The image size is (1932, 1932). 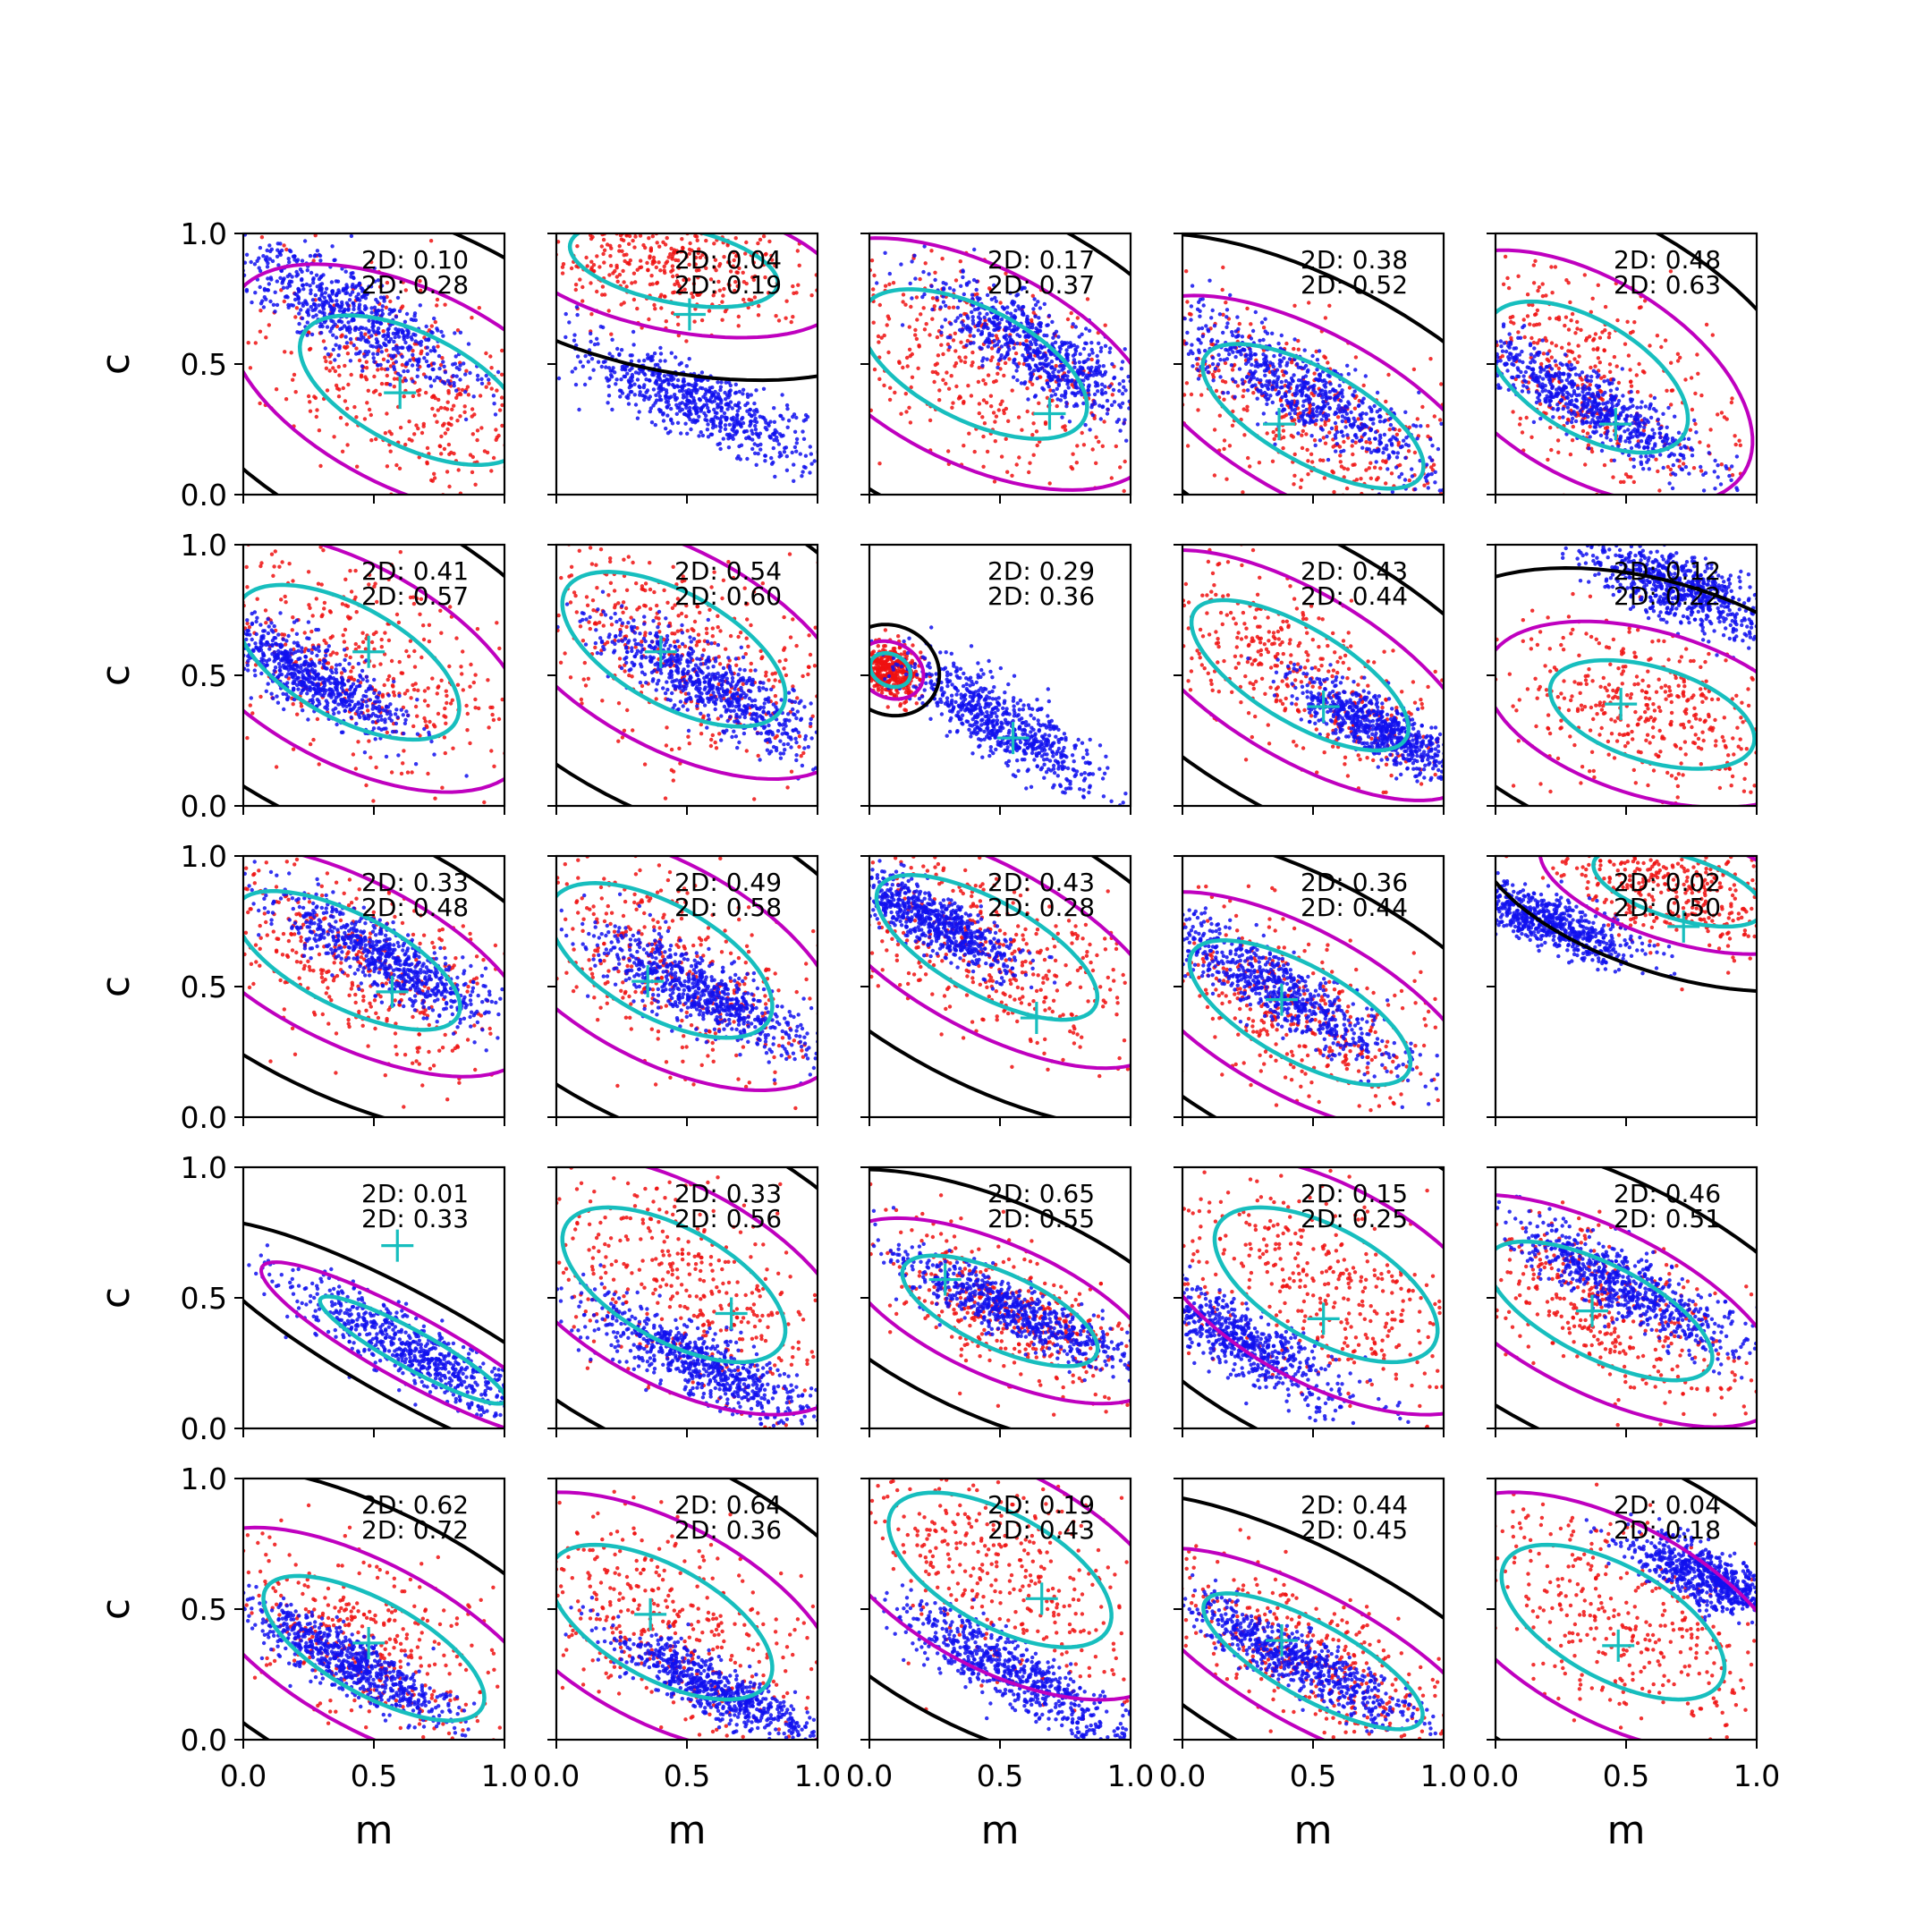 What do you see at coordinates (1041, 285) in the screenshot?
I see `stat-annotation: 2D: 0.37` at bounding box center [1041, 285].